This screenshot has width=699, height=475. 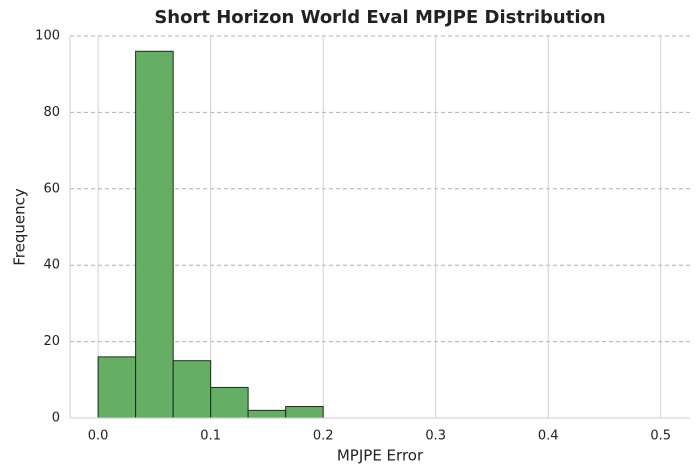 What do you see at coordinates (51, 341) in the screenshot?
I see `y-tick-label: 20` at bounding box center [51, 341].